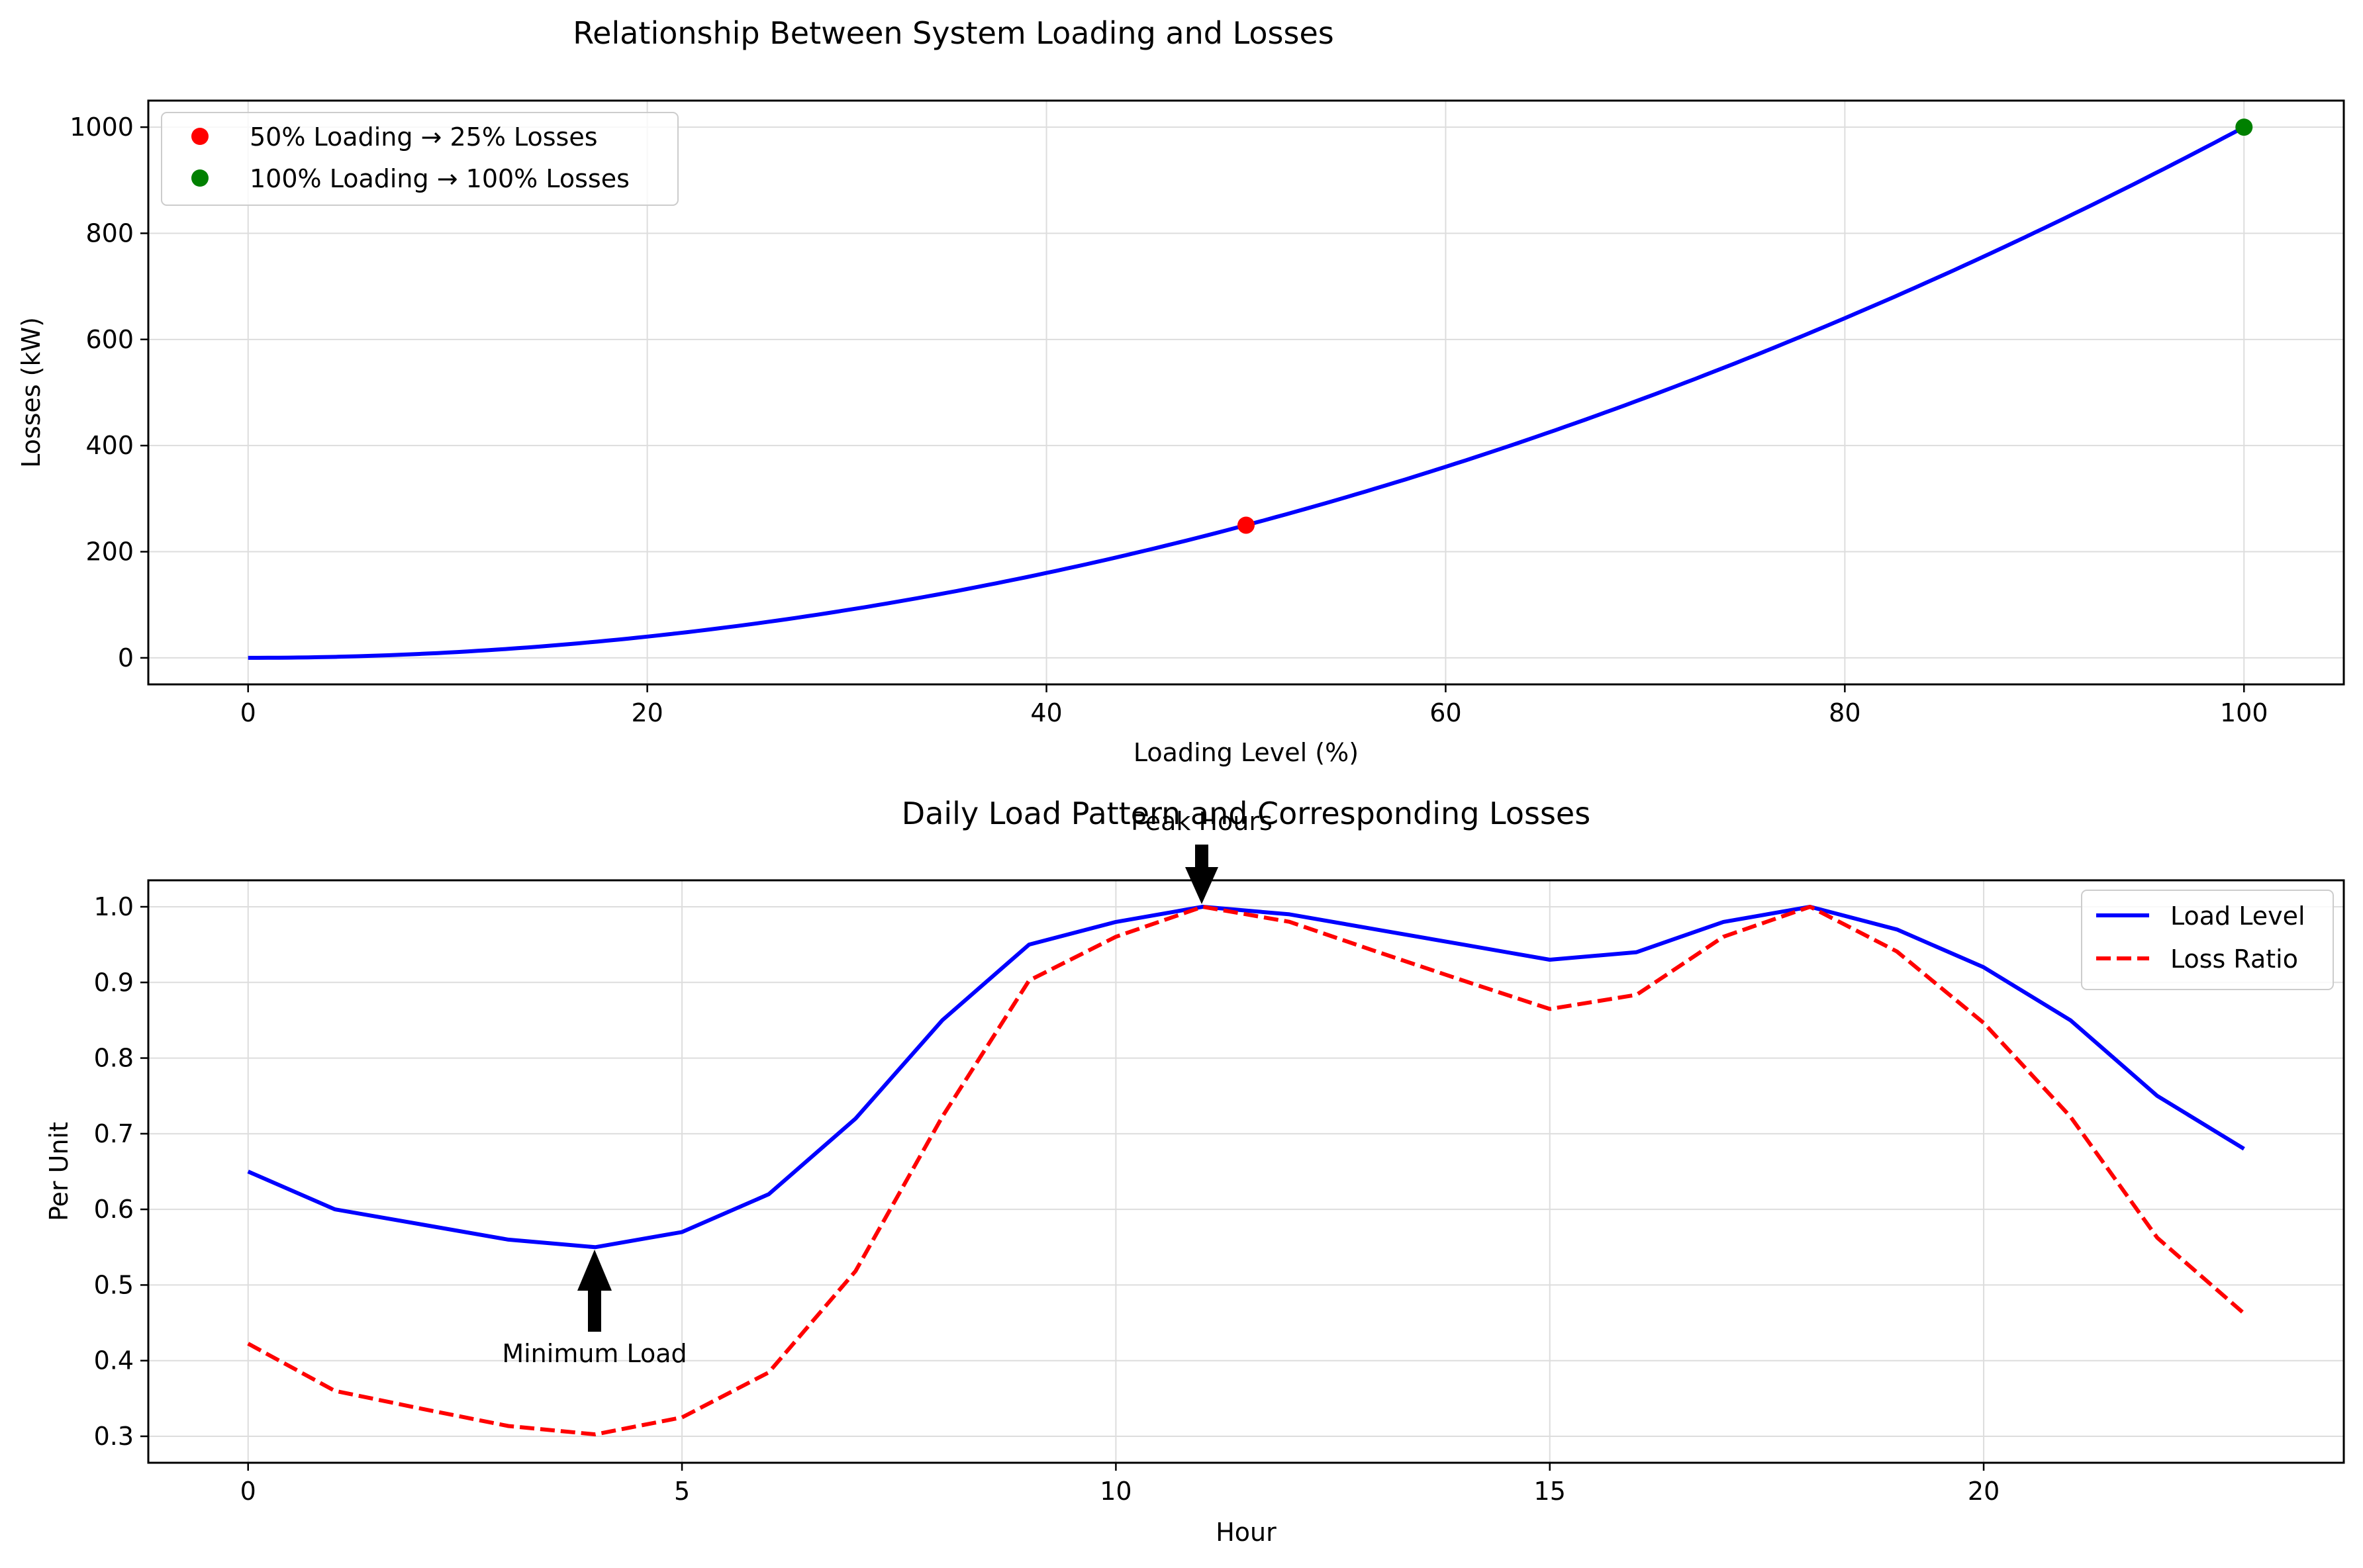 The height and width of the screenshot is (1568, 2363). I want to click on x-tick-label: 15, so click(1550, 1491).